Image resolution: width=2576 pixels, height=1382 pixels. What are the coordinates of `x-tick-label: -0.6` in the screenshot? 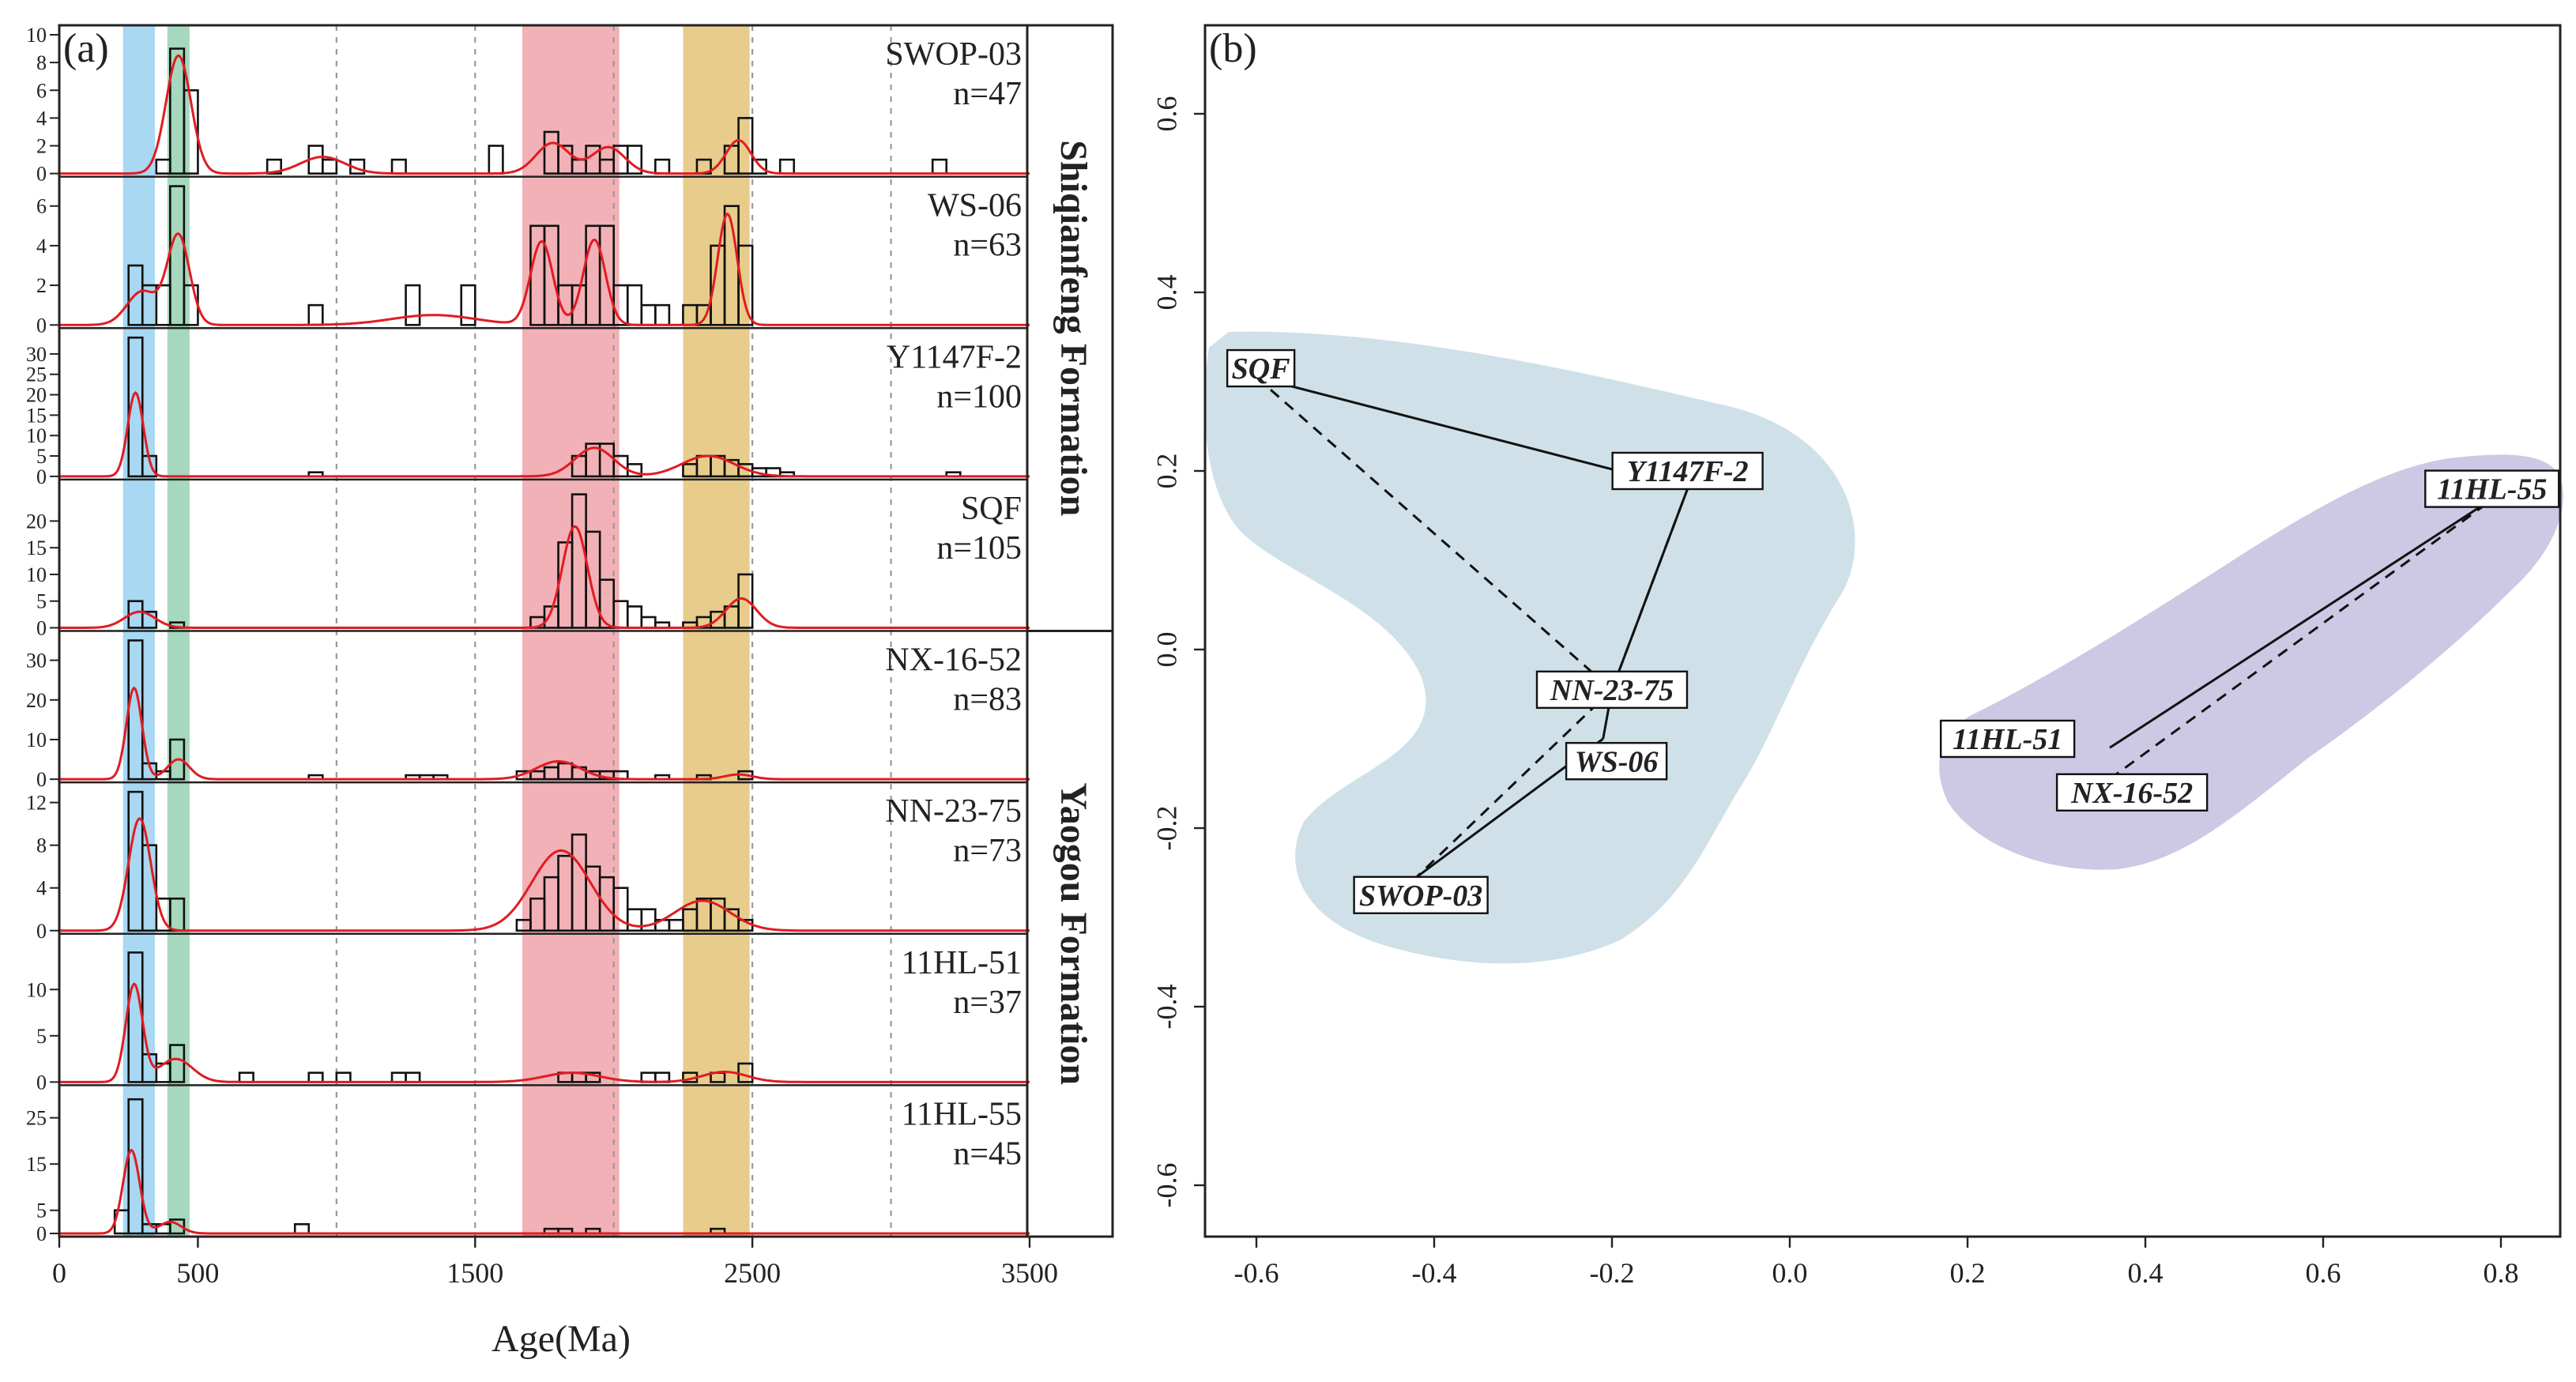 It's located at (1256, 1273).